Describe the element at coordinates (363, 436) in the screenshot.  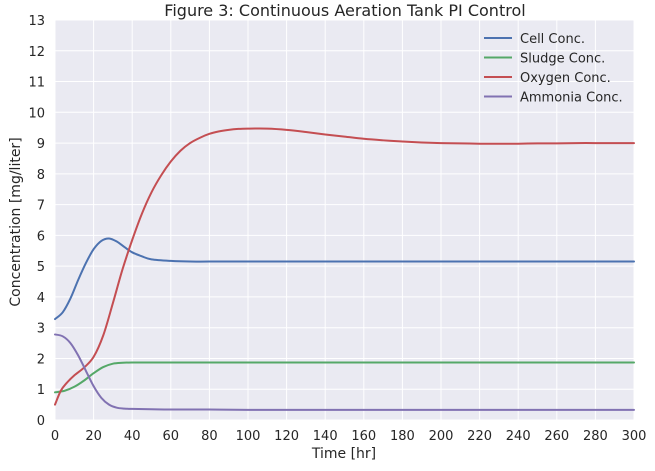
I see `x-tick-label: 160` at that location.